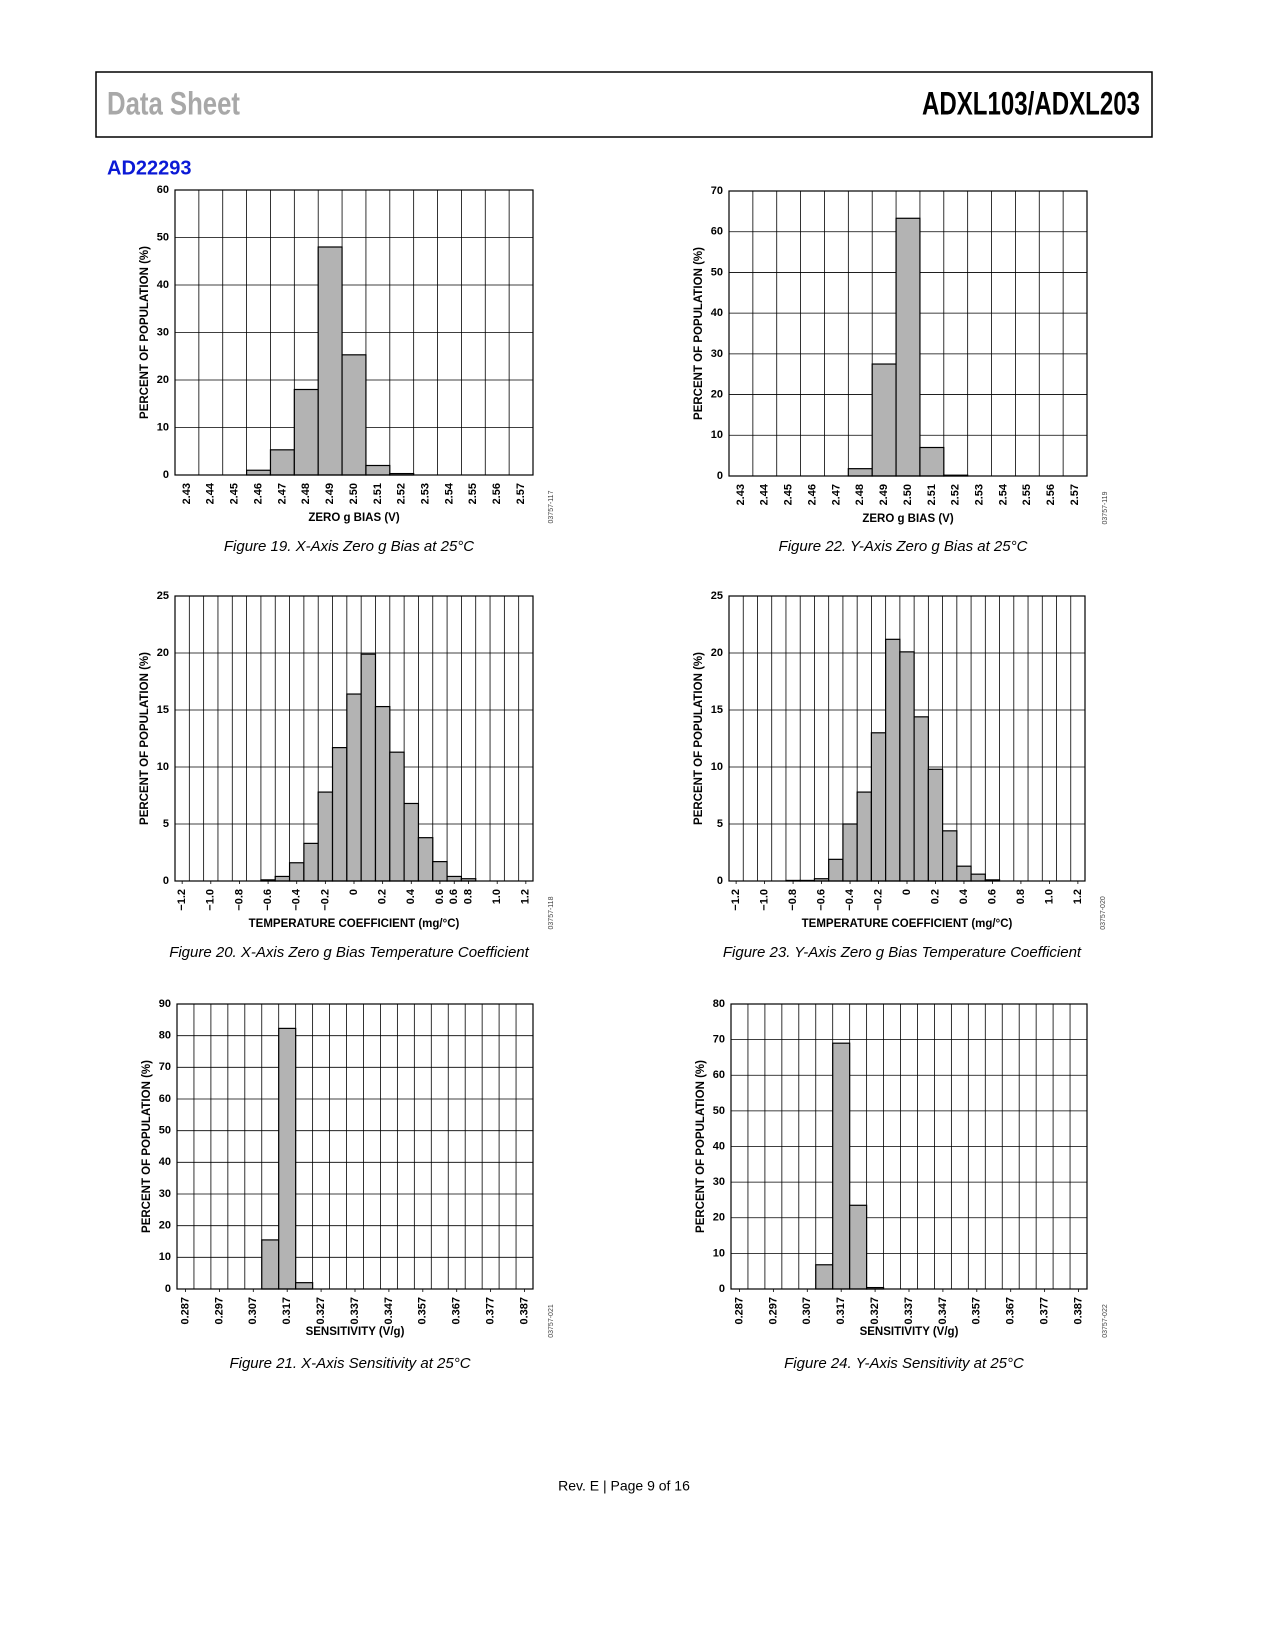 The height and width of the screenshot is (1650, 1275). Describe the element at coordinates (903, 546) in the screenshot. I see `figure-caption: Figure 22. Y-Axis Zero g Bias at 25°C` at that location.